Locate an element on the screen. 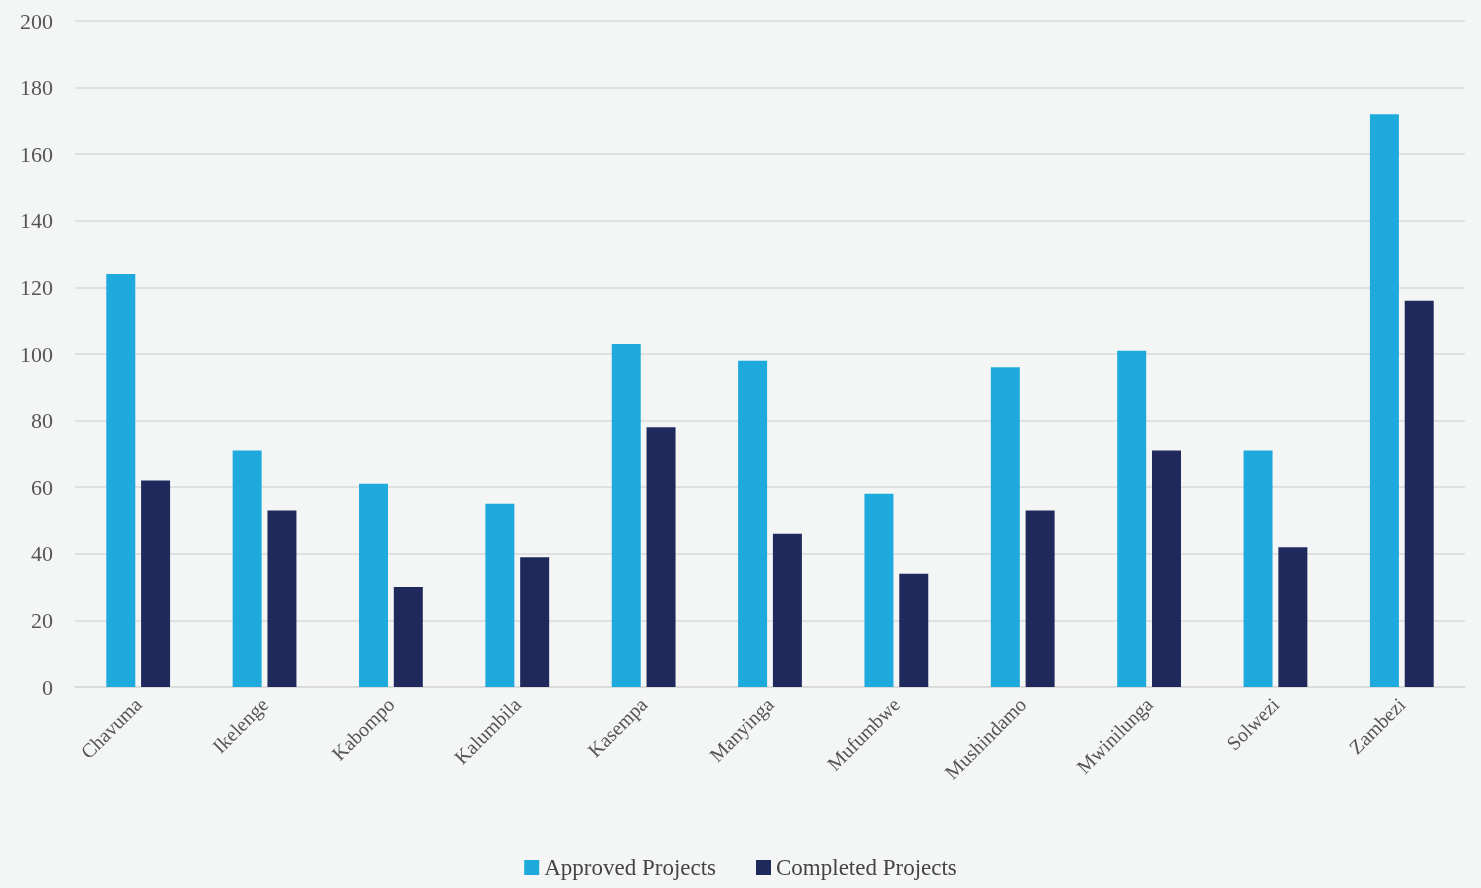 The height and width of the screenshot is (888, 1481). y-tick-label: 180 is located at coordinates (36, 88).